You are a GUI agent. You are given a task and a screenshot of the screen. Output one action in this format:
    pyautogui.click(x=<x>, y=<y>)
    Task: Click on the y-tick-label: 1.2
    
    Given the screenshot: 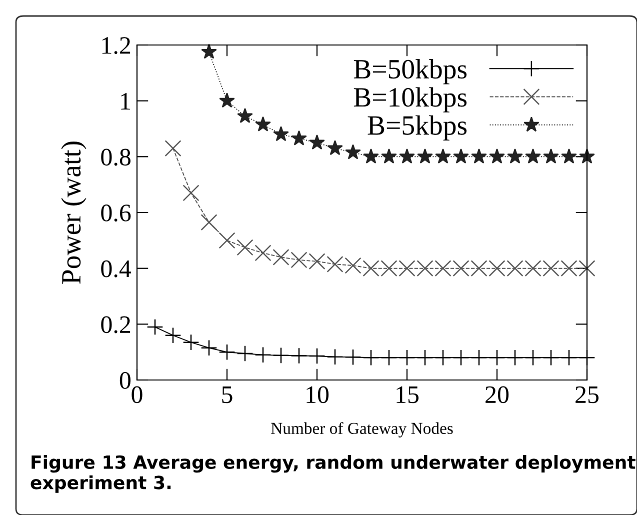 What is the action you would take?
    pyautogui.click(x=116, y=45)
    